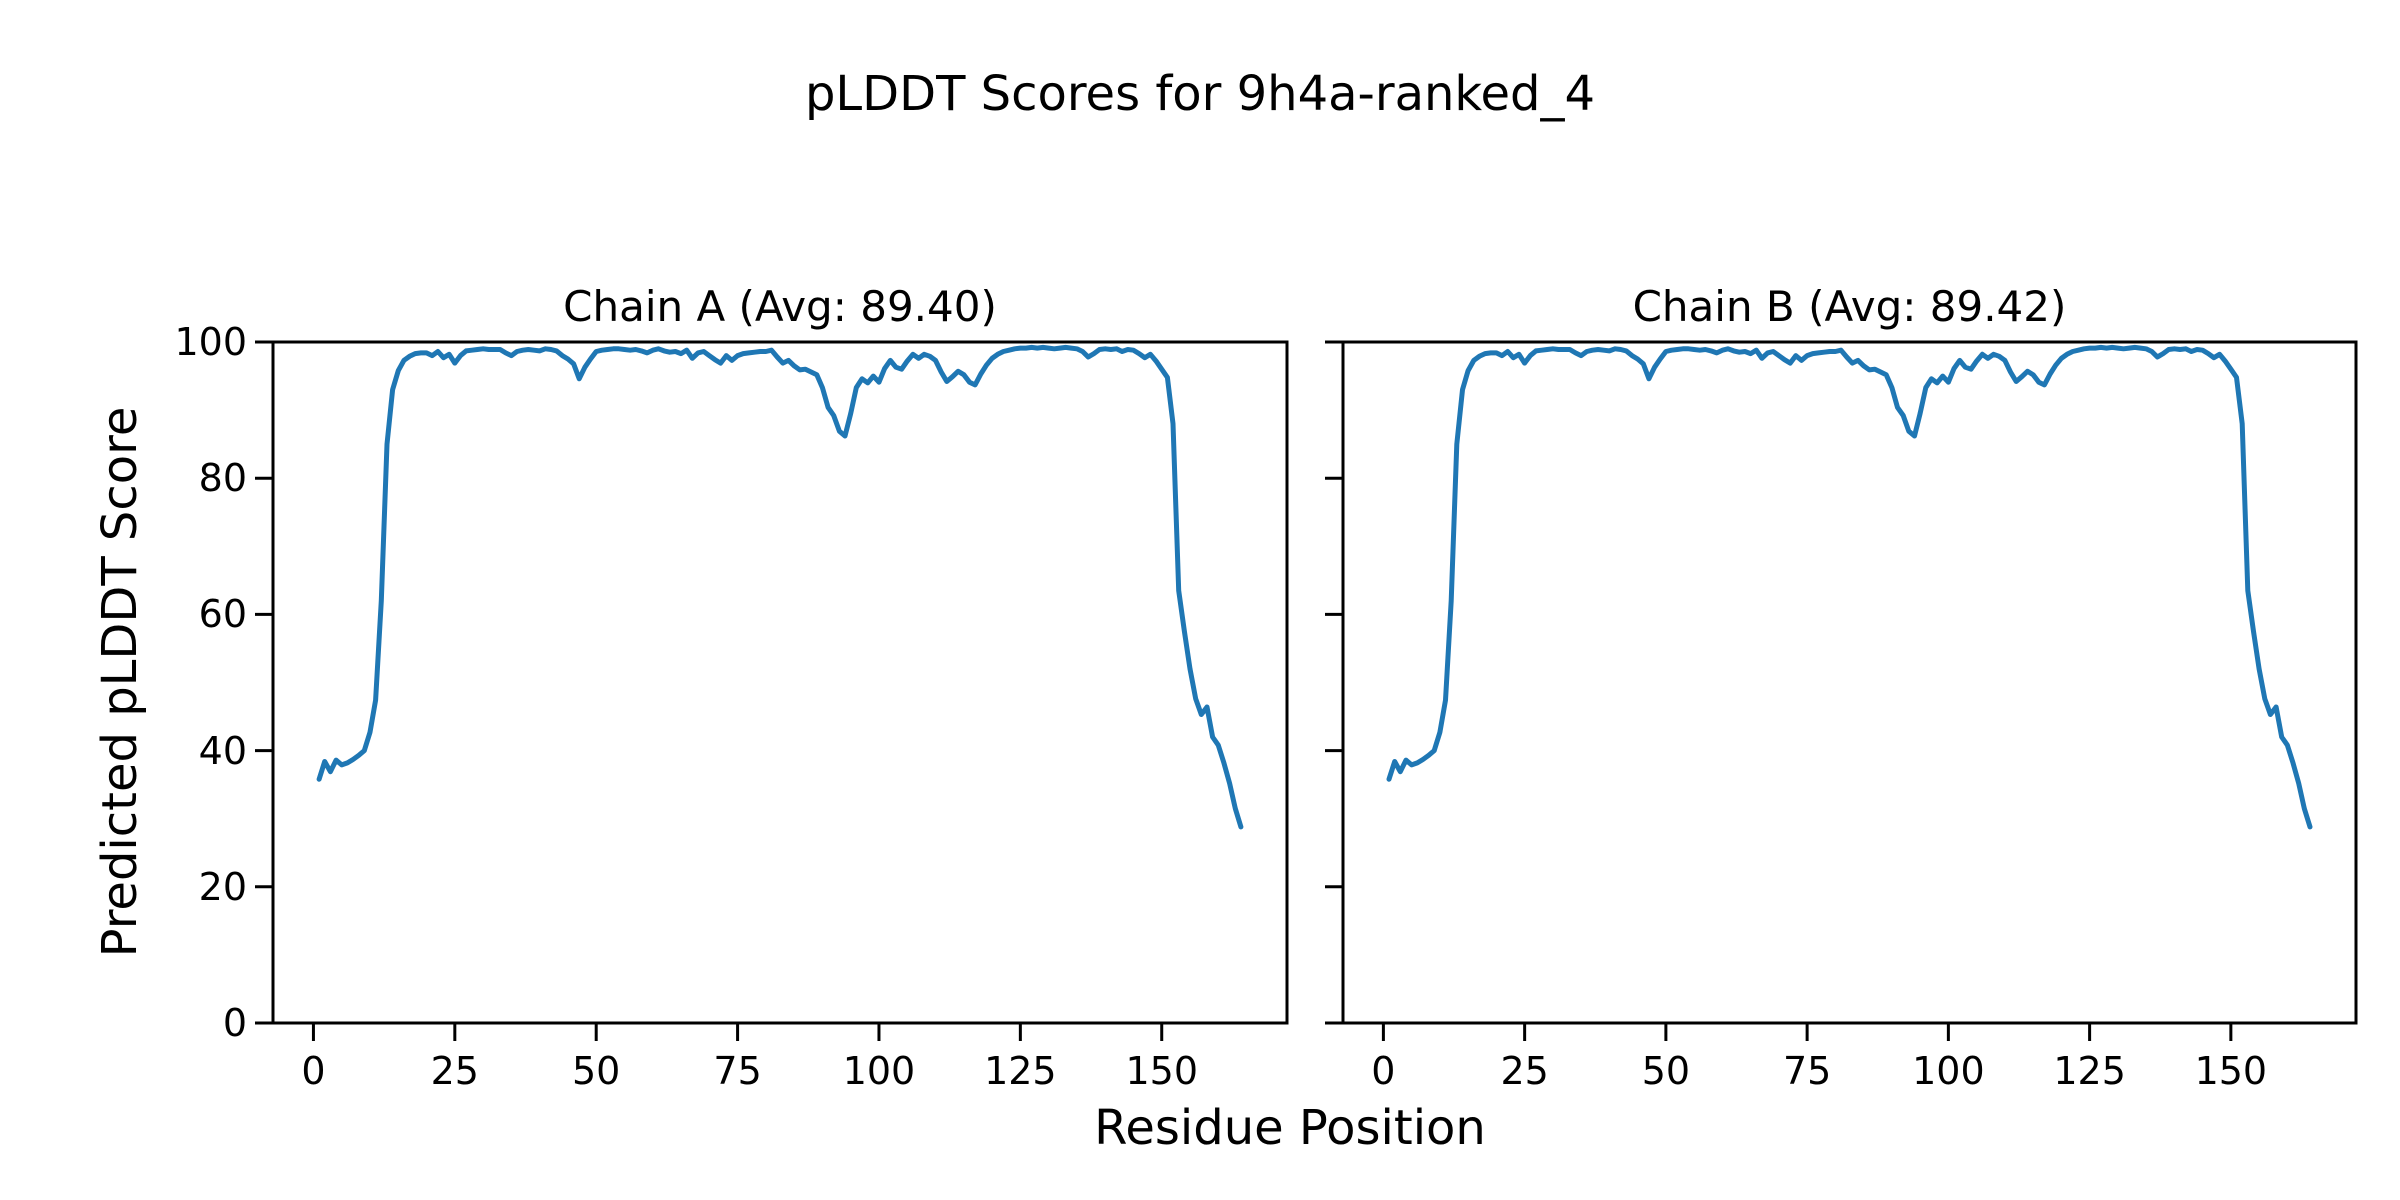 The image size is (2400, 1200). Describe the element at coordinates (222, 614) in the screenshot. I see `y-tick-label: 60` at that location.